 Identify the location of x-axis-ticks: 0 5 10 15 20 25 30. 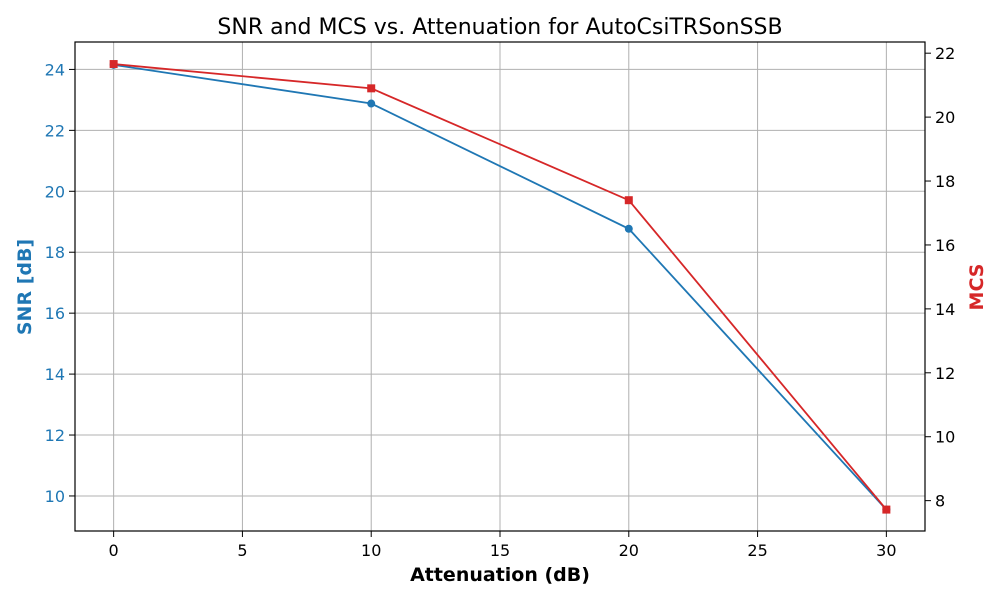
(503, 545).